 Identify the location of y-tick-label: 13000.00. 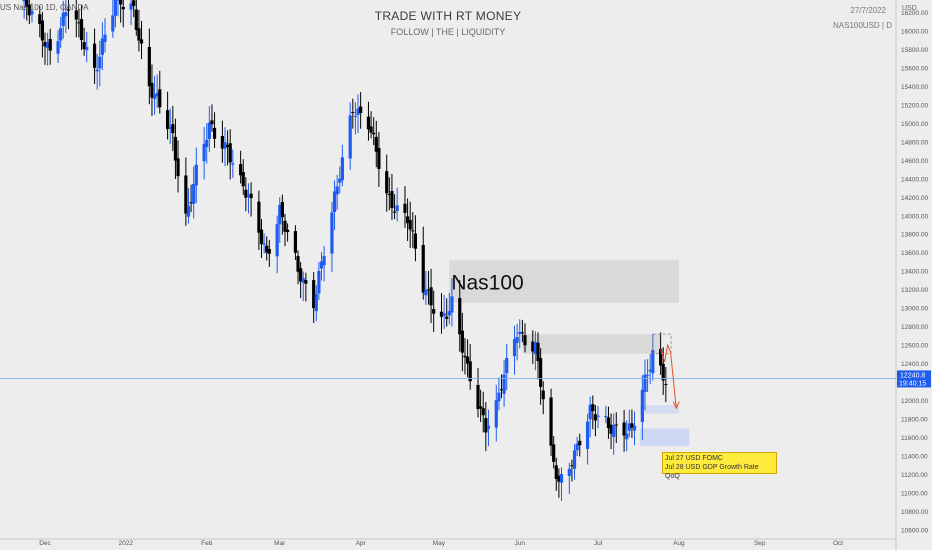
(914, 309).